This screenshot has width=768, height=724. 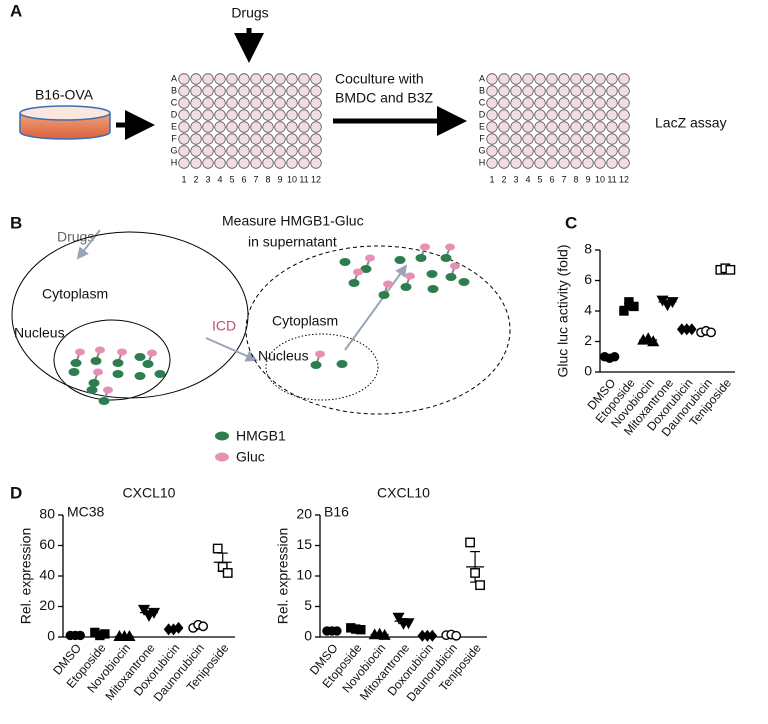 I want to click on plate-col-label: 7, so click(x=563, y=179).